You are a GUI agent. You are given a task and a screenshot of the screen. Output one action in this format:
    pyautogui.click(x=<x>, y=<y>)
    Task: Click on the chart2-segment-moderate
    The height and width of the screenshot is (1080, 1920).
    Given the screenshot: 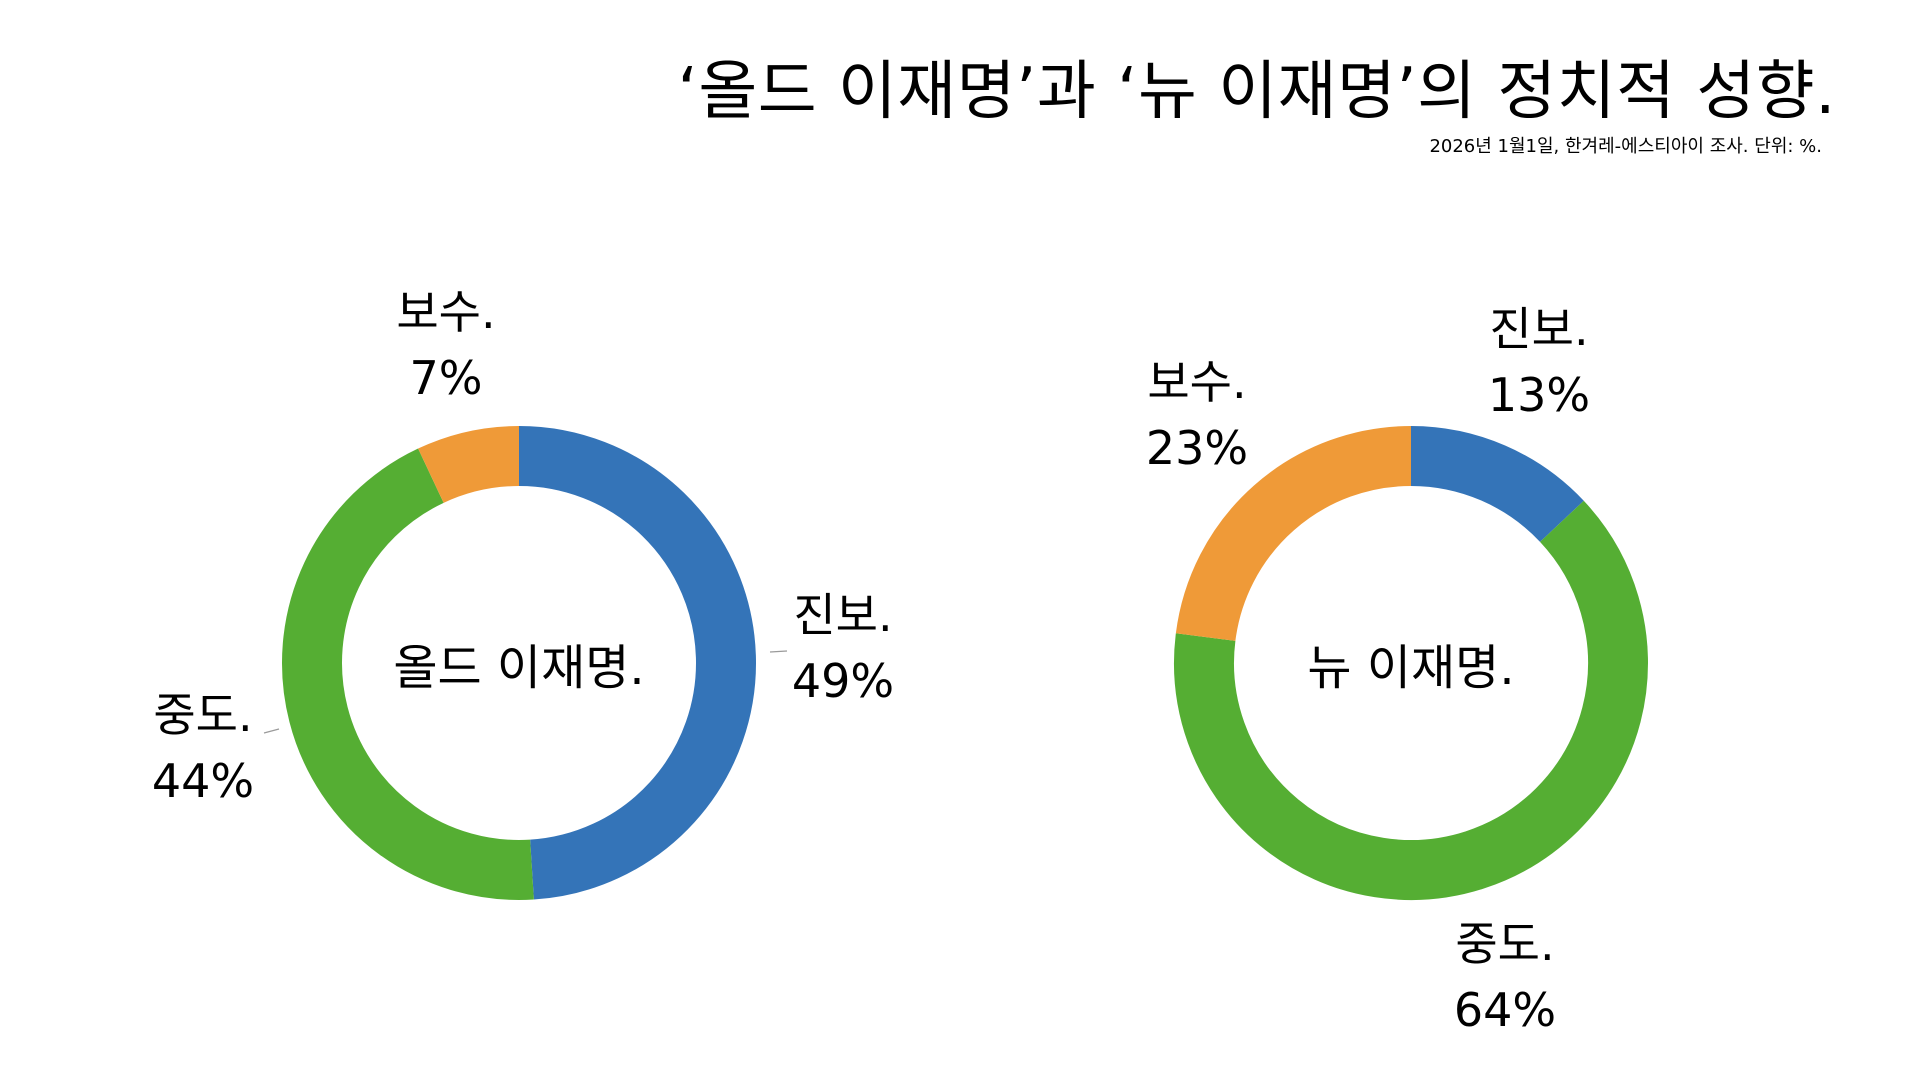 What is the action you would take?
    pyautogui.click(x=1411, y=700)
    